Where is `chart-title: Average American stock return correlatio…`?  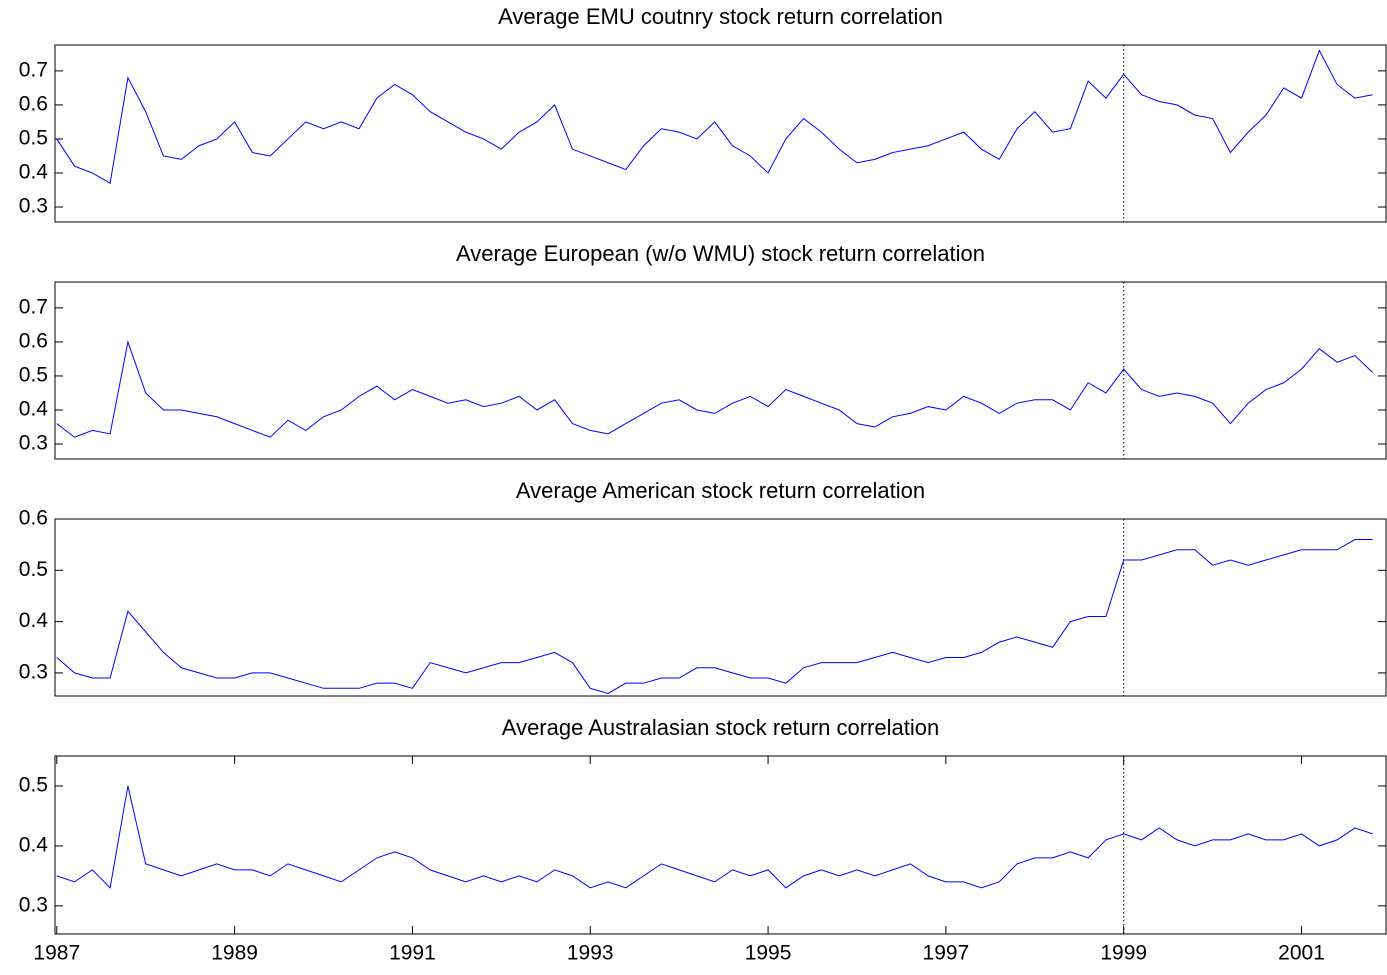
chart-title: Average American stock return correlatio… is located at coordinates (720, 490).